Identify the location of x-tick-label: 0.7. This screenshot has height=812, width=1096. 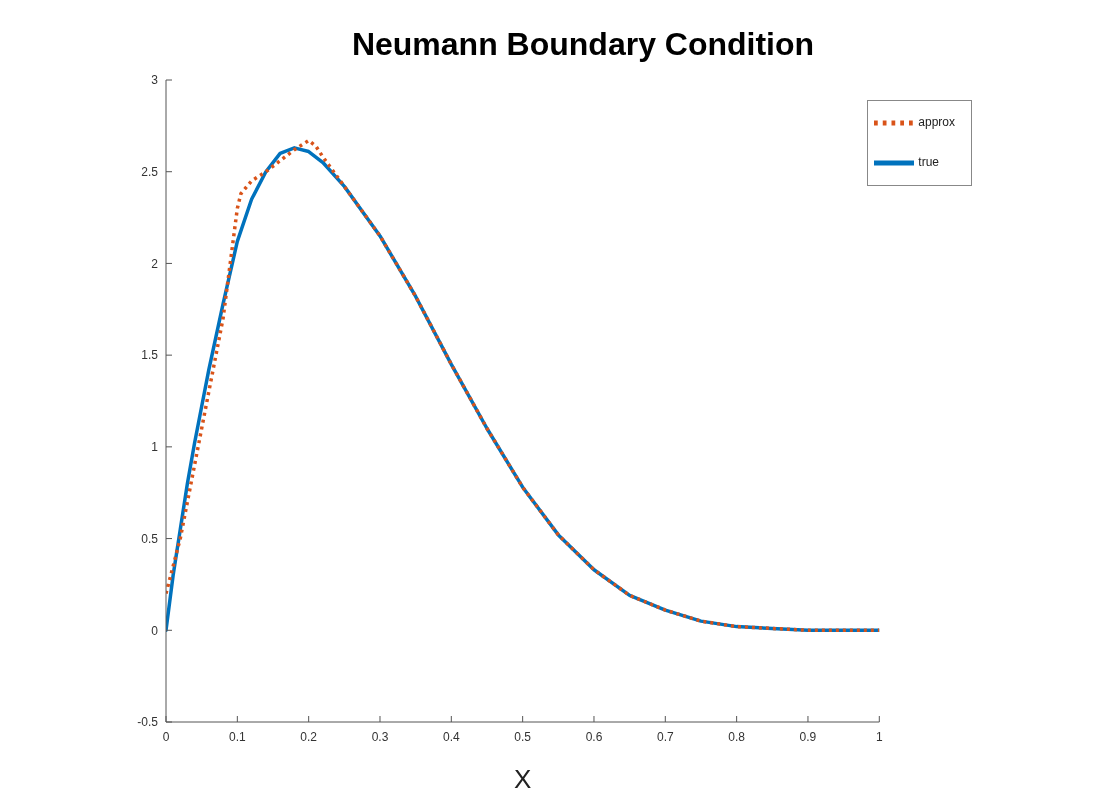
(665, 736).